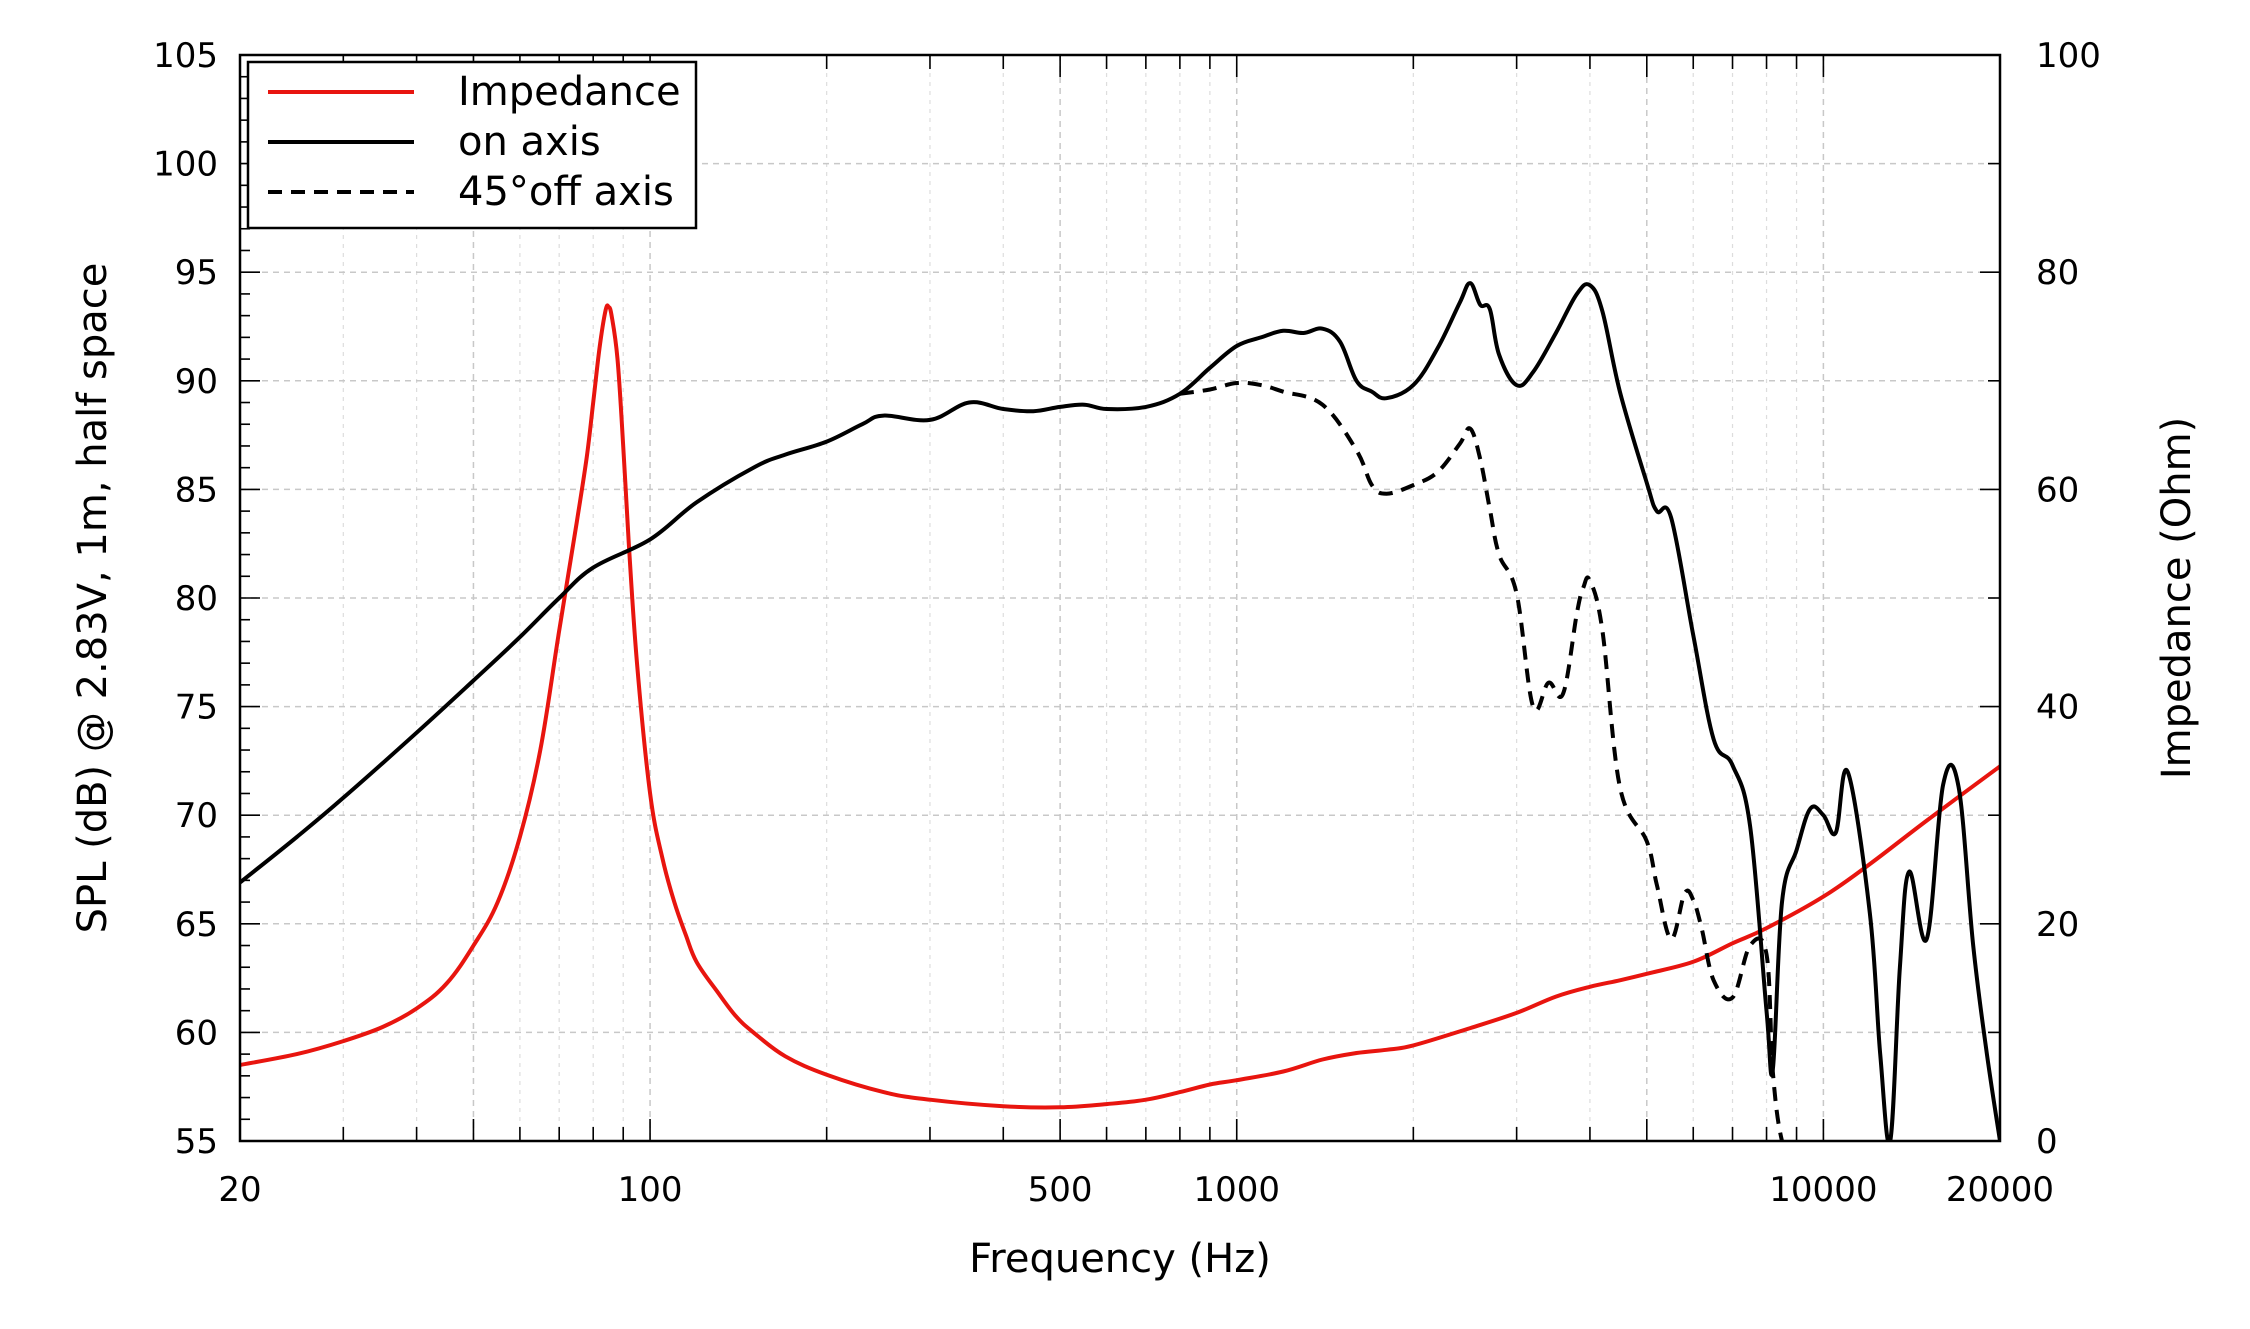 Image resolution: width=2250 pixels, height=1329 pixels. What do you see at coordinates (196, 599) in the screenshot?
I see `y-tick-label: 80` at bounding box center [196, 599].